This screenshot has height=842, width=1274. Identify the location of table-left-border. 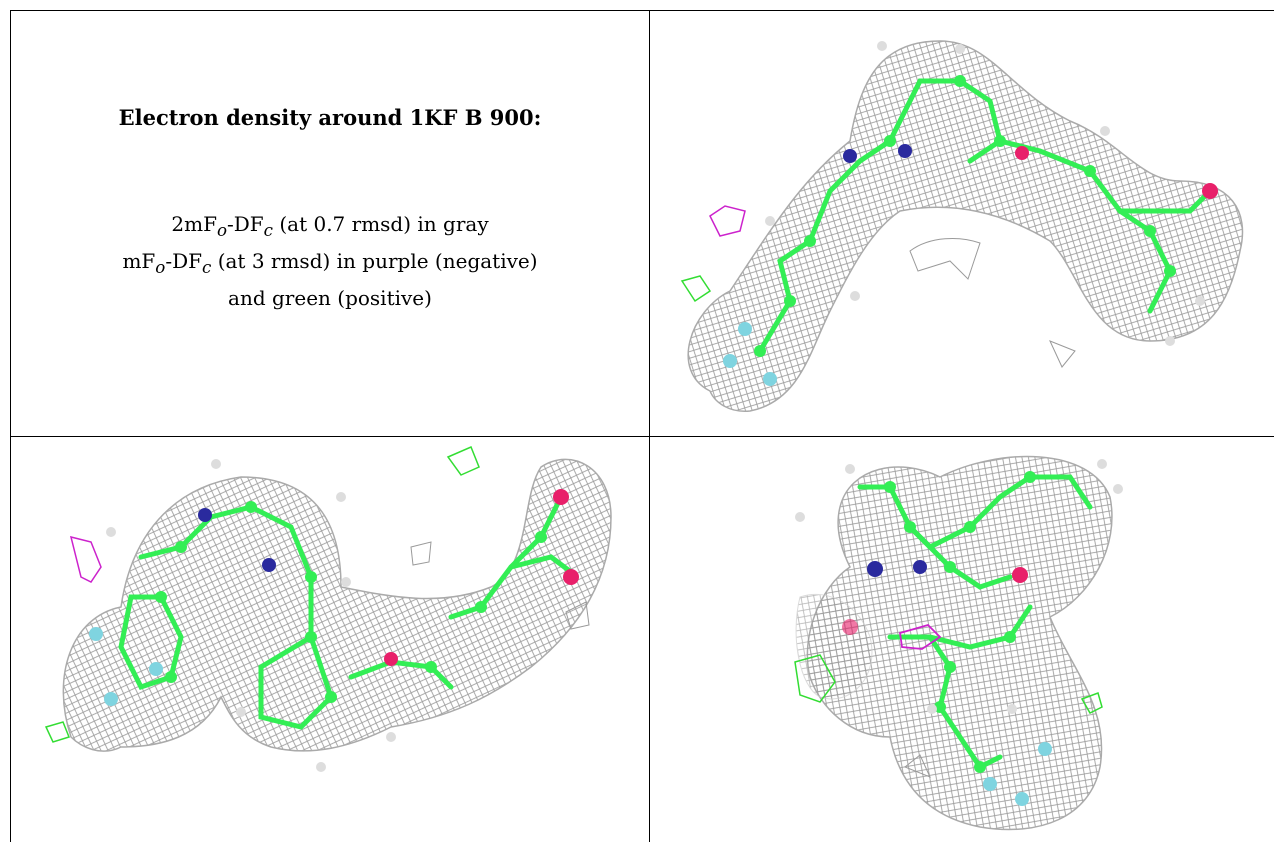
(10, 426).